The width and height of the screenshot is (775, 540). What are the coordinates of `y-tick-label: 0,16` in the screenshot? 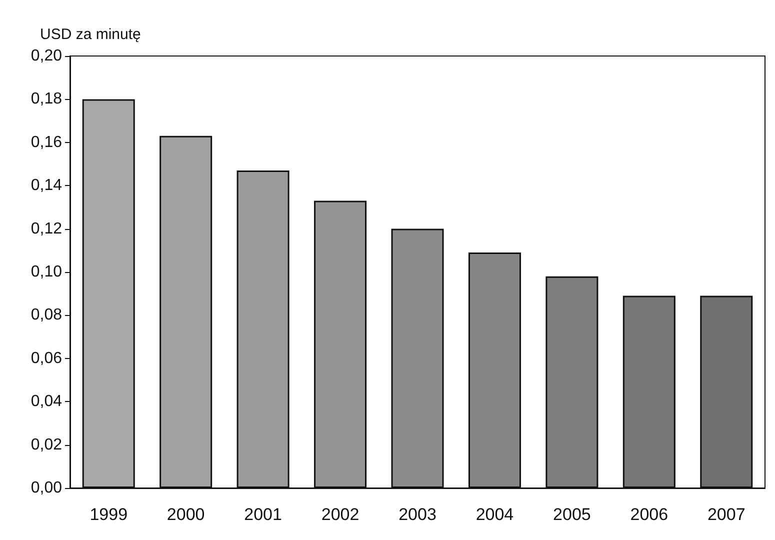 It's located at (46, 142).